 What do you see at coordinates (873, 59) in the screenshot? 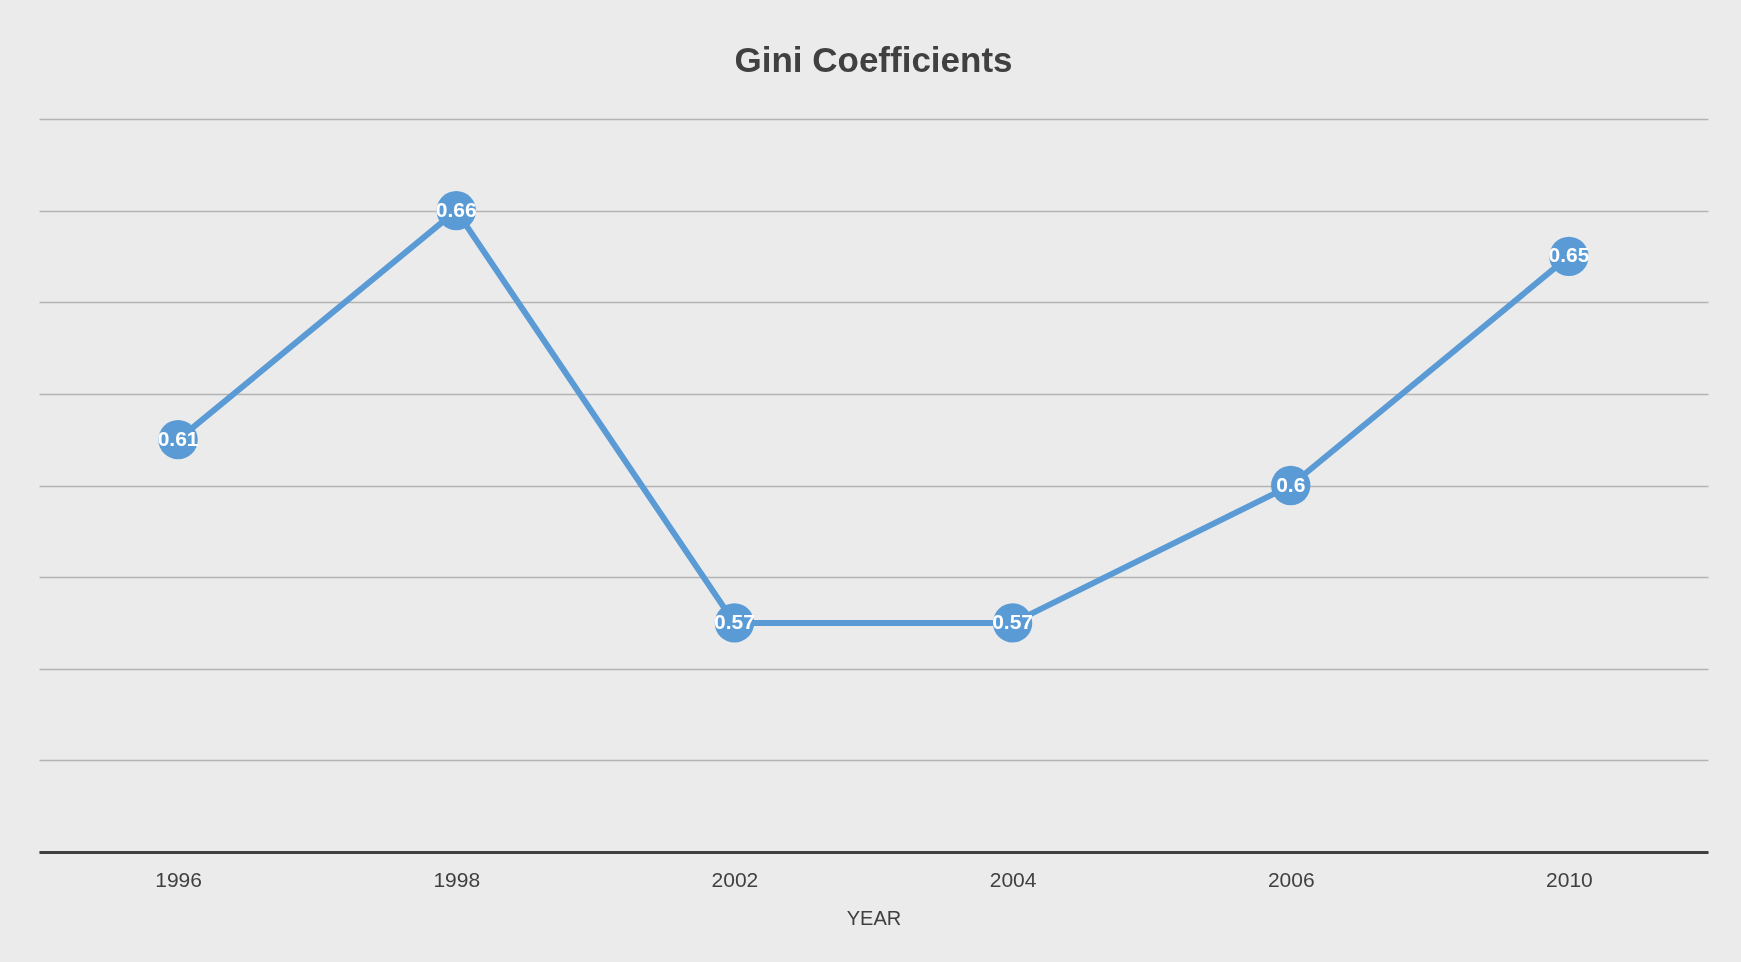
I see `chart-title: Gini Coefficients` at bounding box center [873, 59].